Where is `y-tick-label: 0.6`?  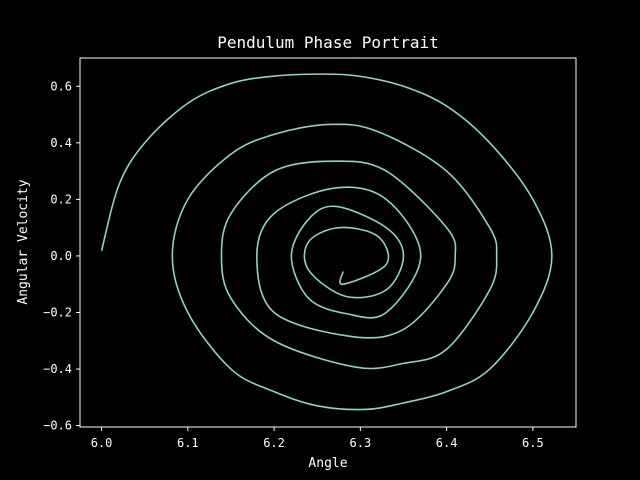 y-tick-label: 0.6 is located at coordinates (61, 86).